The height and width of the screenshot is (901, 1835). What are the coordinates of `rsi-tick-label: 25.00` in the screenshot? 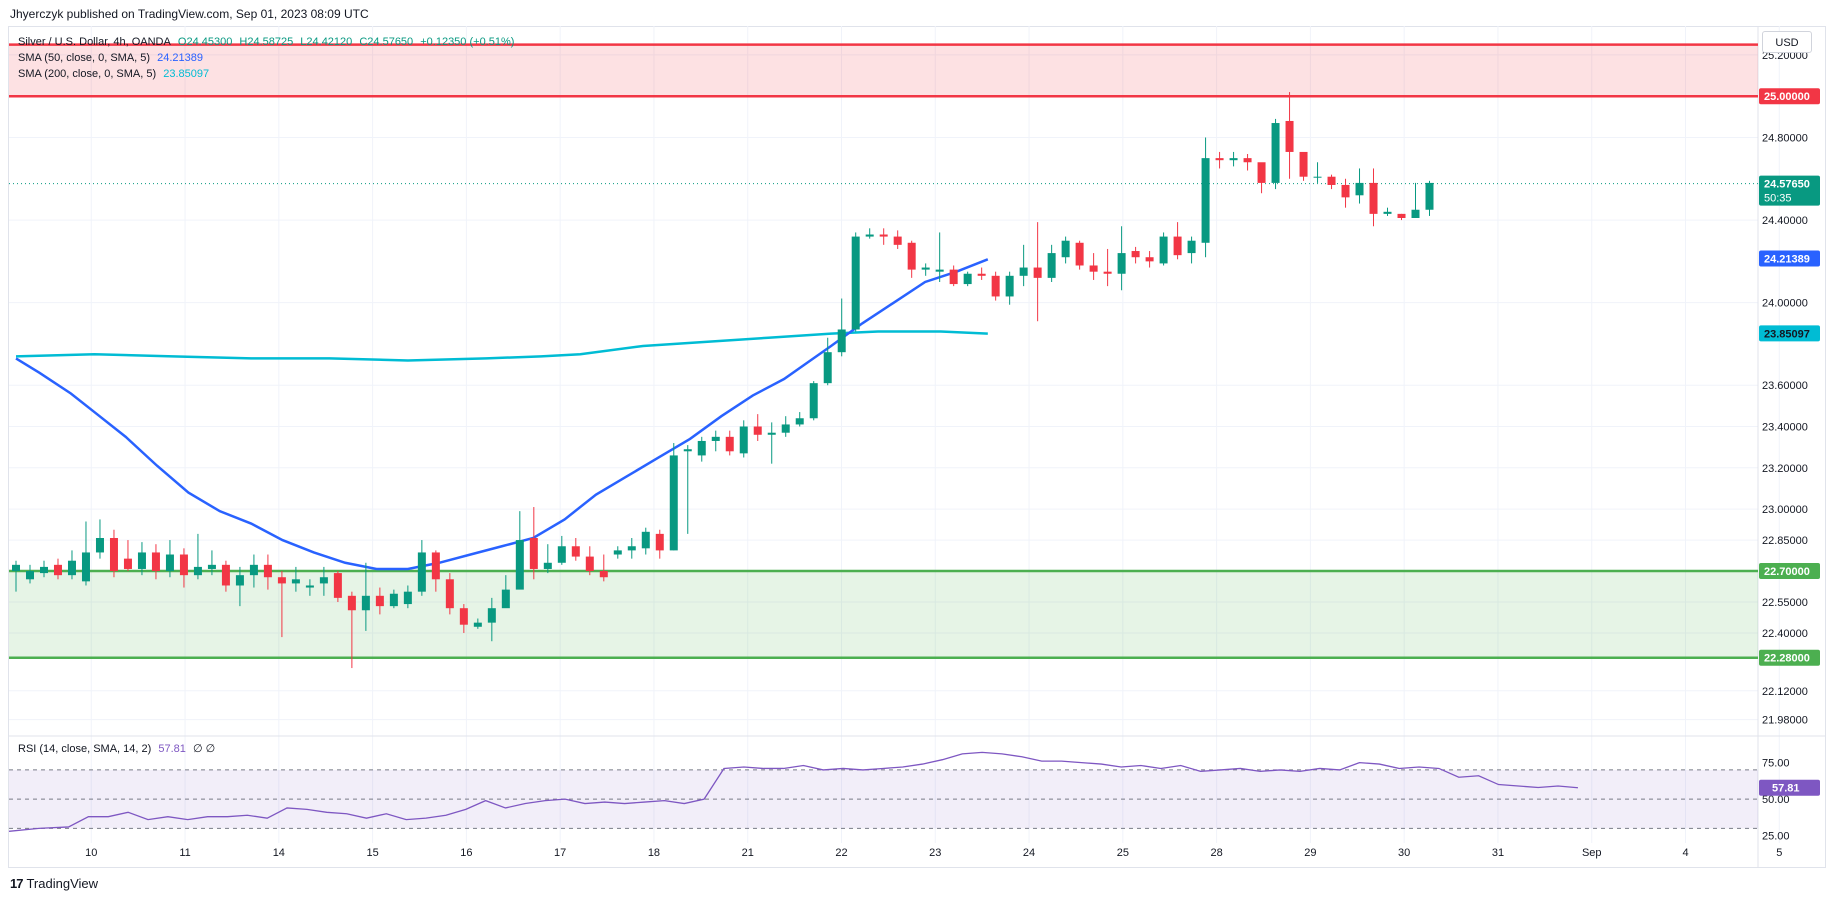 It's located at (1776, 837).